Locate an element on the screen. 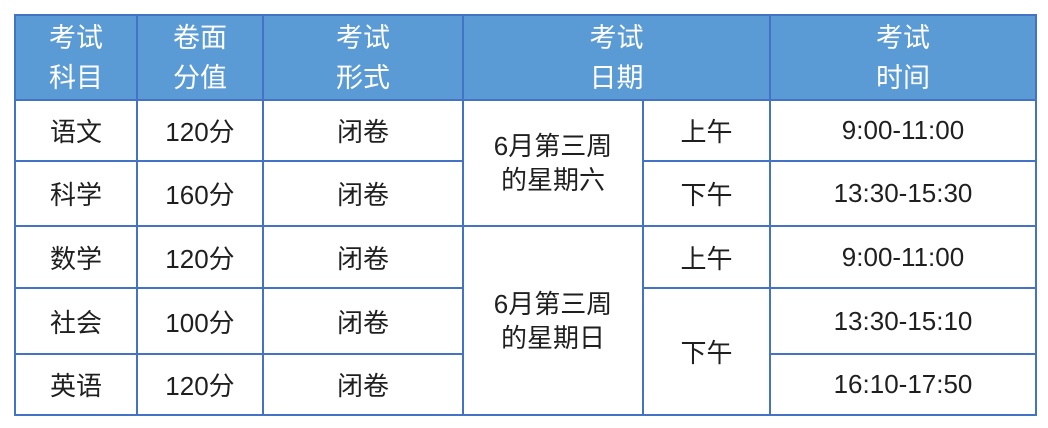 This screenshot has height=428, width=1048. cell-time: 13:30-15:30 is located at coordinates (903, 193).